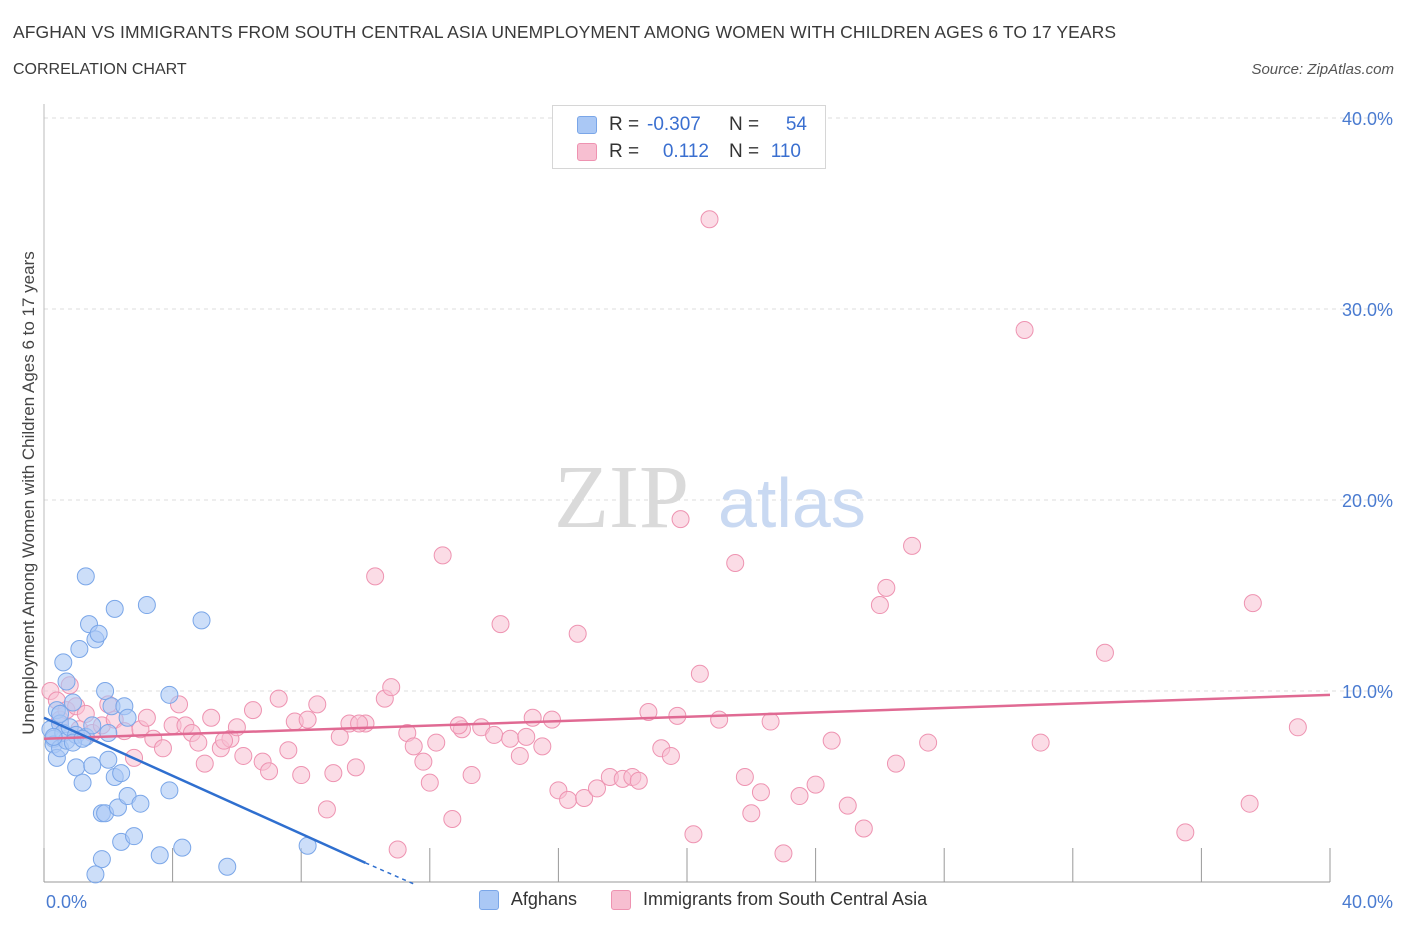  What do you see at coordinates (785, 899) in the screenshot?
I see `immigrants-legend-label: Immigrants from South Central Asia` at bounding box center [785, 899].